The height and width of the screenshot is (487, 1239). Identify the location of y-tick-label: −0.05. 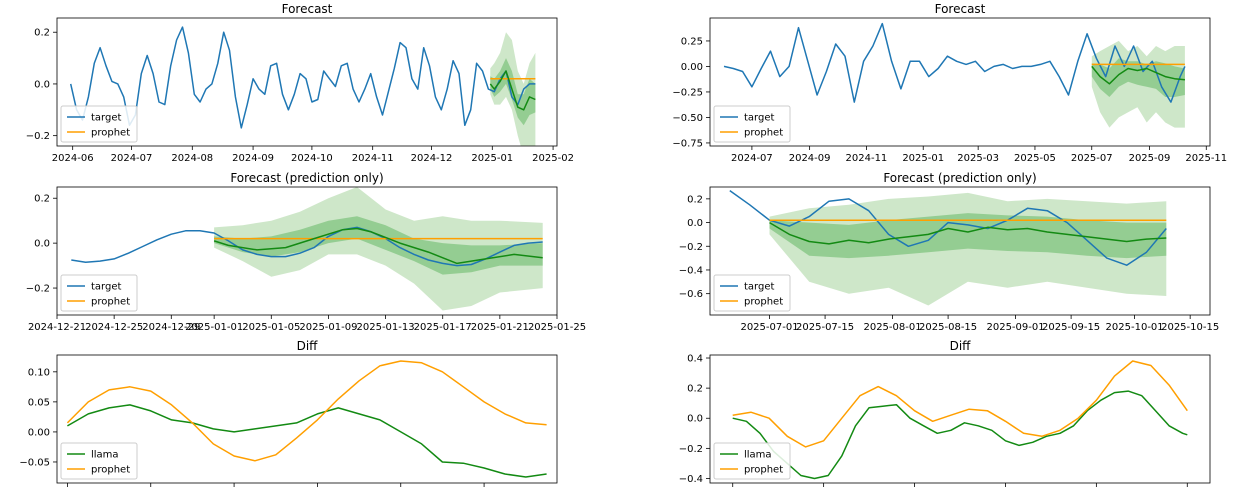
(34, 462).